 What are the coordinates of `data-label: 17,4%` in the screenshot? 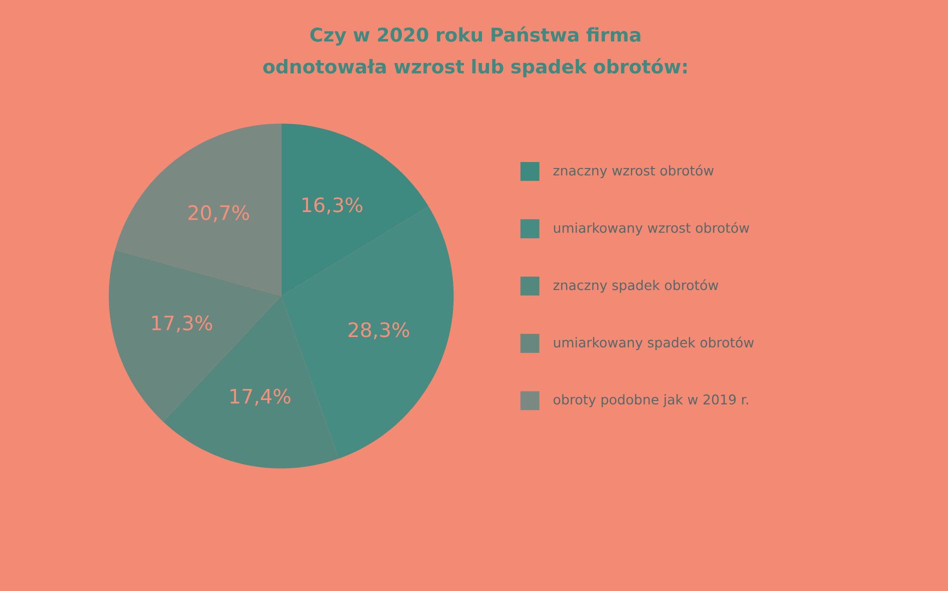 It's located at (260, 397).